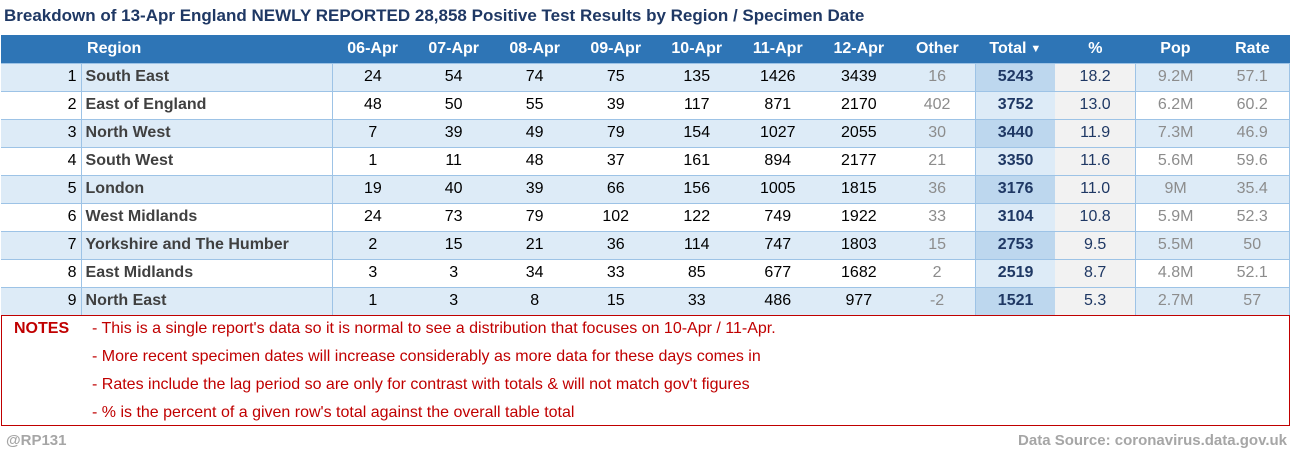 Image resolution: width=1291 pixels, height=454 pixels. Describe the element at coordinates (1095, 161) in the screenshot. I see `percent-cell: 11.6` at that location.